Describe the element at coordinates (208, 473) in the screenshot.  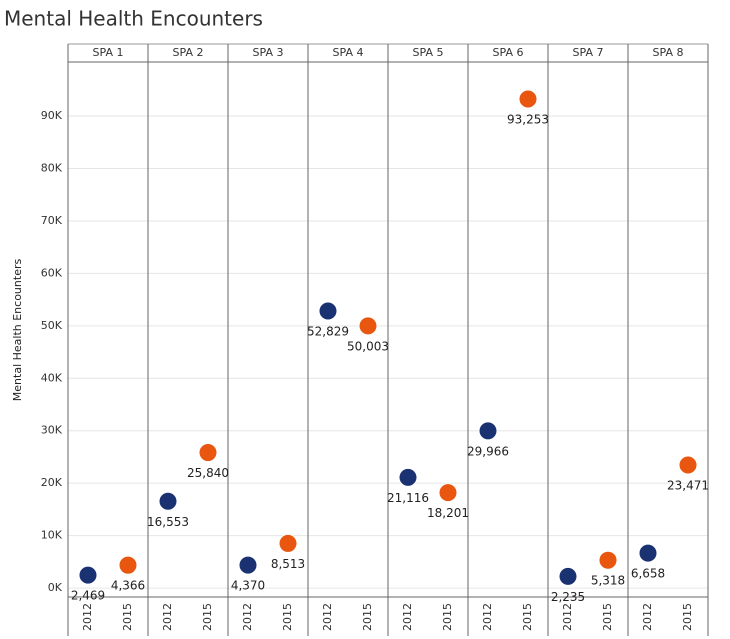
I see `value-label: 25,840` at that location.